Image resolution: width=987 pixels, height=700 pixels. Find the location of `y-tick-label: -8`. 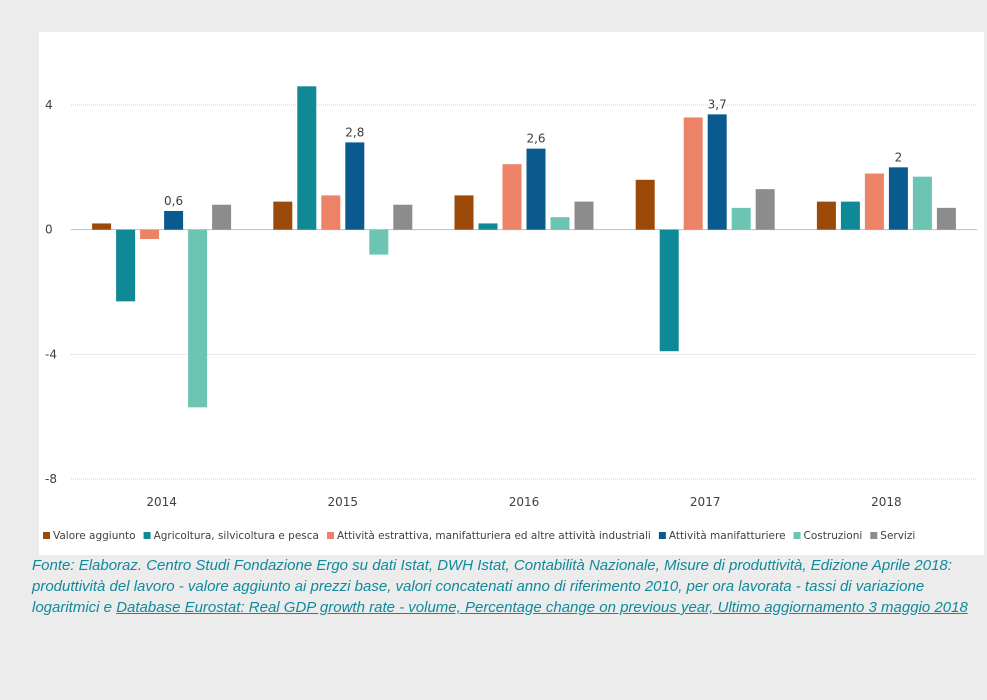

y-tick-label: -8 is located at coordinates (51, 479).